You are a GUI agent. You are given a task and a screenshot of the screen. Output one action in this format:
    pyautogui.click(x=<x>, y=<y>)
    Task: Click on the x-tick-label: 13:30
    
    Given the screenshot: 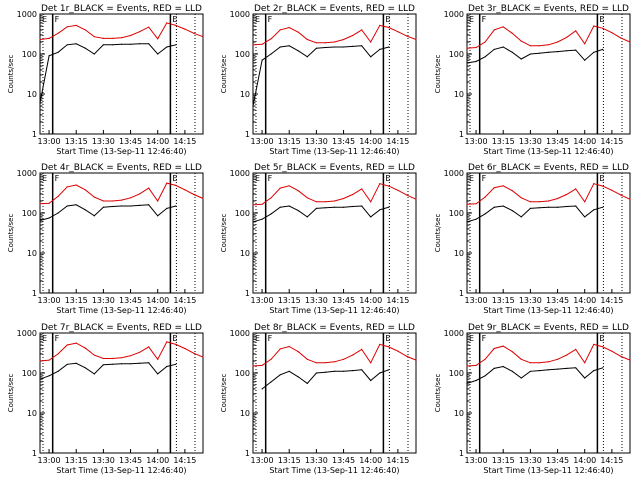 What is the action you would take?
    pyautogui.click(x=316, y=141)
    